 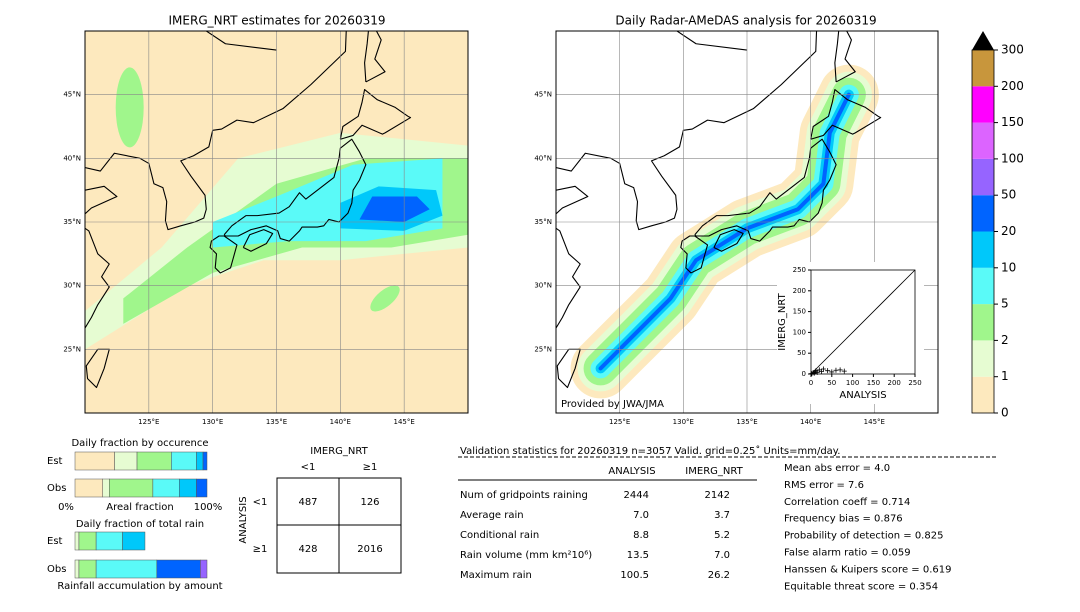 What do you see at coordinates (863, 322) in the screenshot?
I see `inset-frame` at bounding box center [863, 322].